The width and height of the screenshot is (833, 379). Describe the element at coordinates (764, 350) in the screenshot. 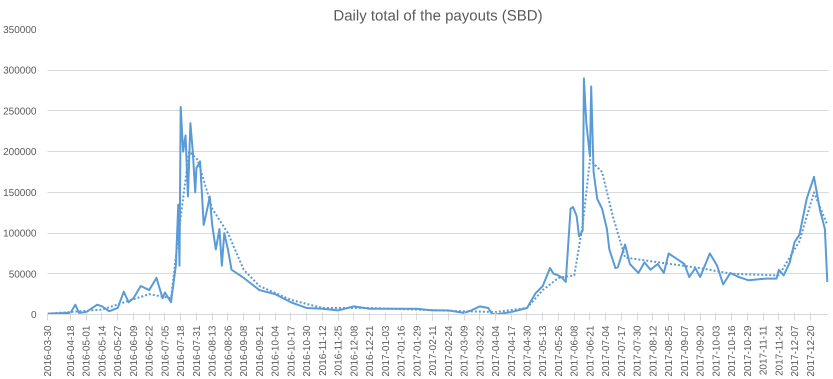

I see `x-tick-label: 2017-11-11` at that location.